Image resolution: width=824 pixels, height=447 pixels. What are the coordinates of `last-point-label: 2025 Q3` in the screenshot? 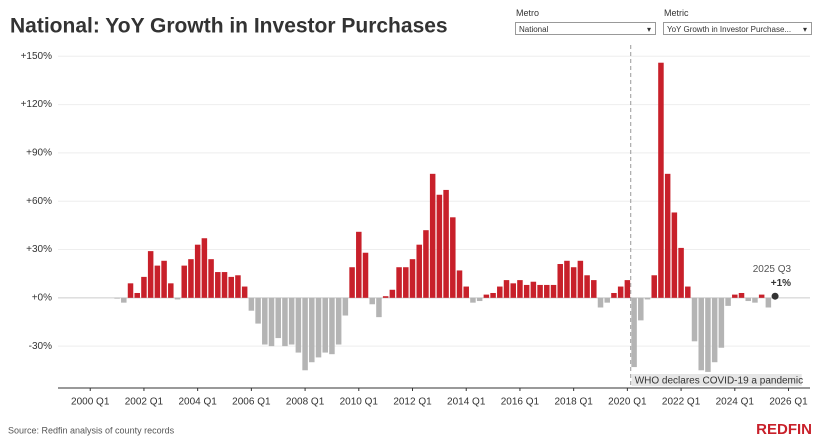 It's located at (772, 269).